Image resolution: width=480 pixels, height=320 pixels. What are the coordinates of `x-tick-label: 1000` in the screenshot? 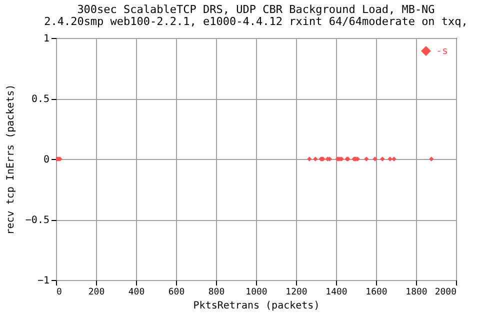 It's located at (257, 293).